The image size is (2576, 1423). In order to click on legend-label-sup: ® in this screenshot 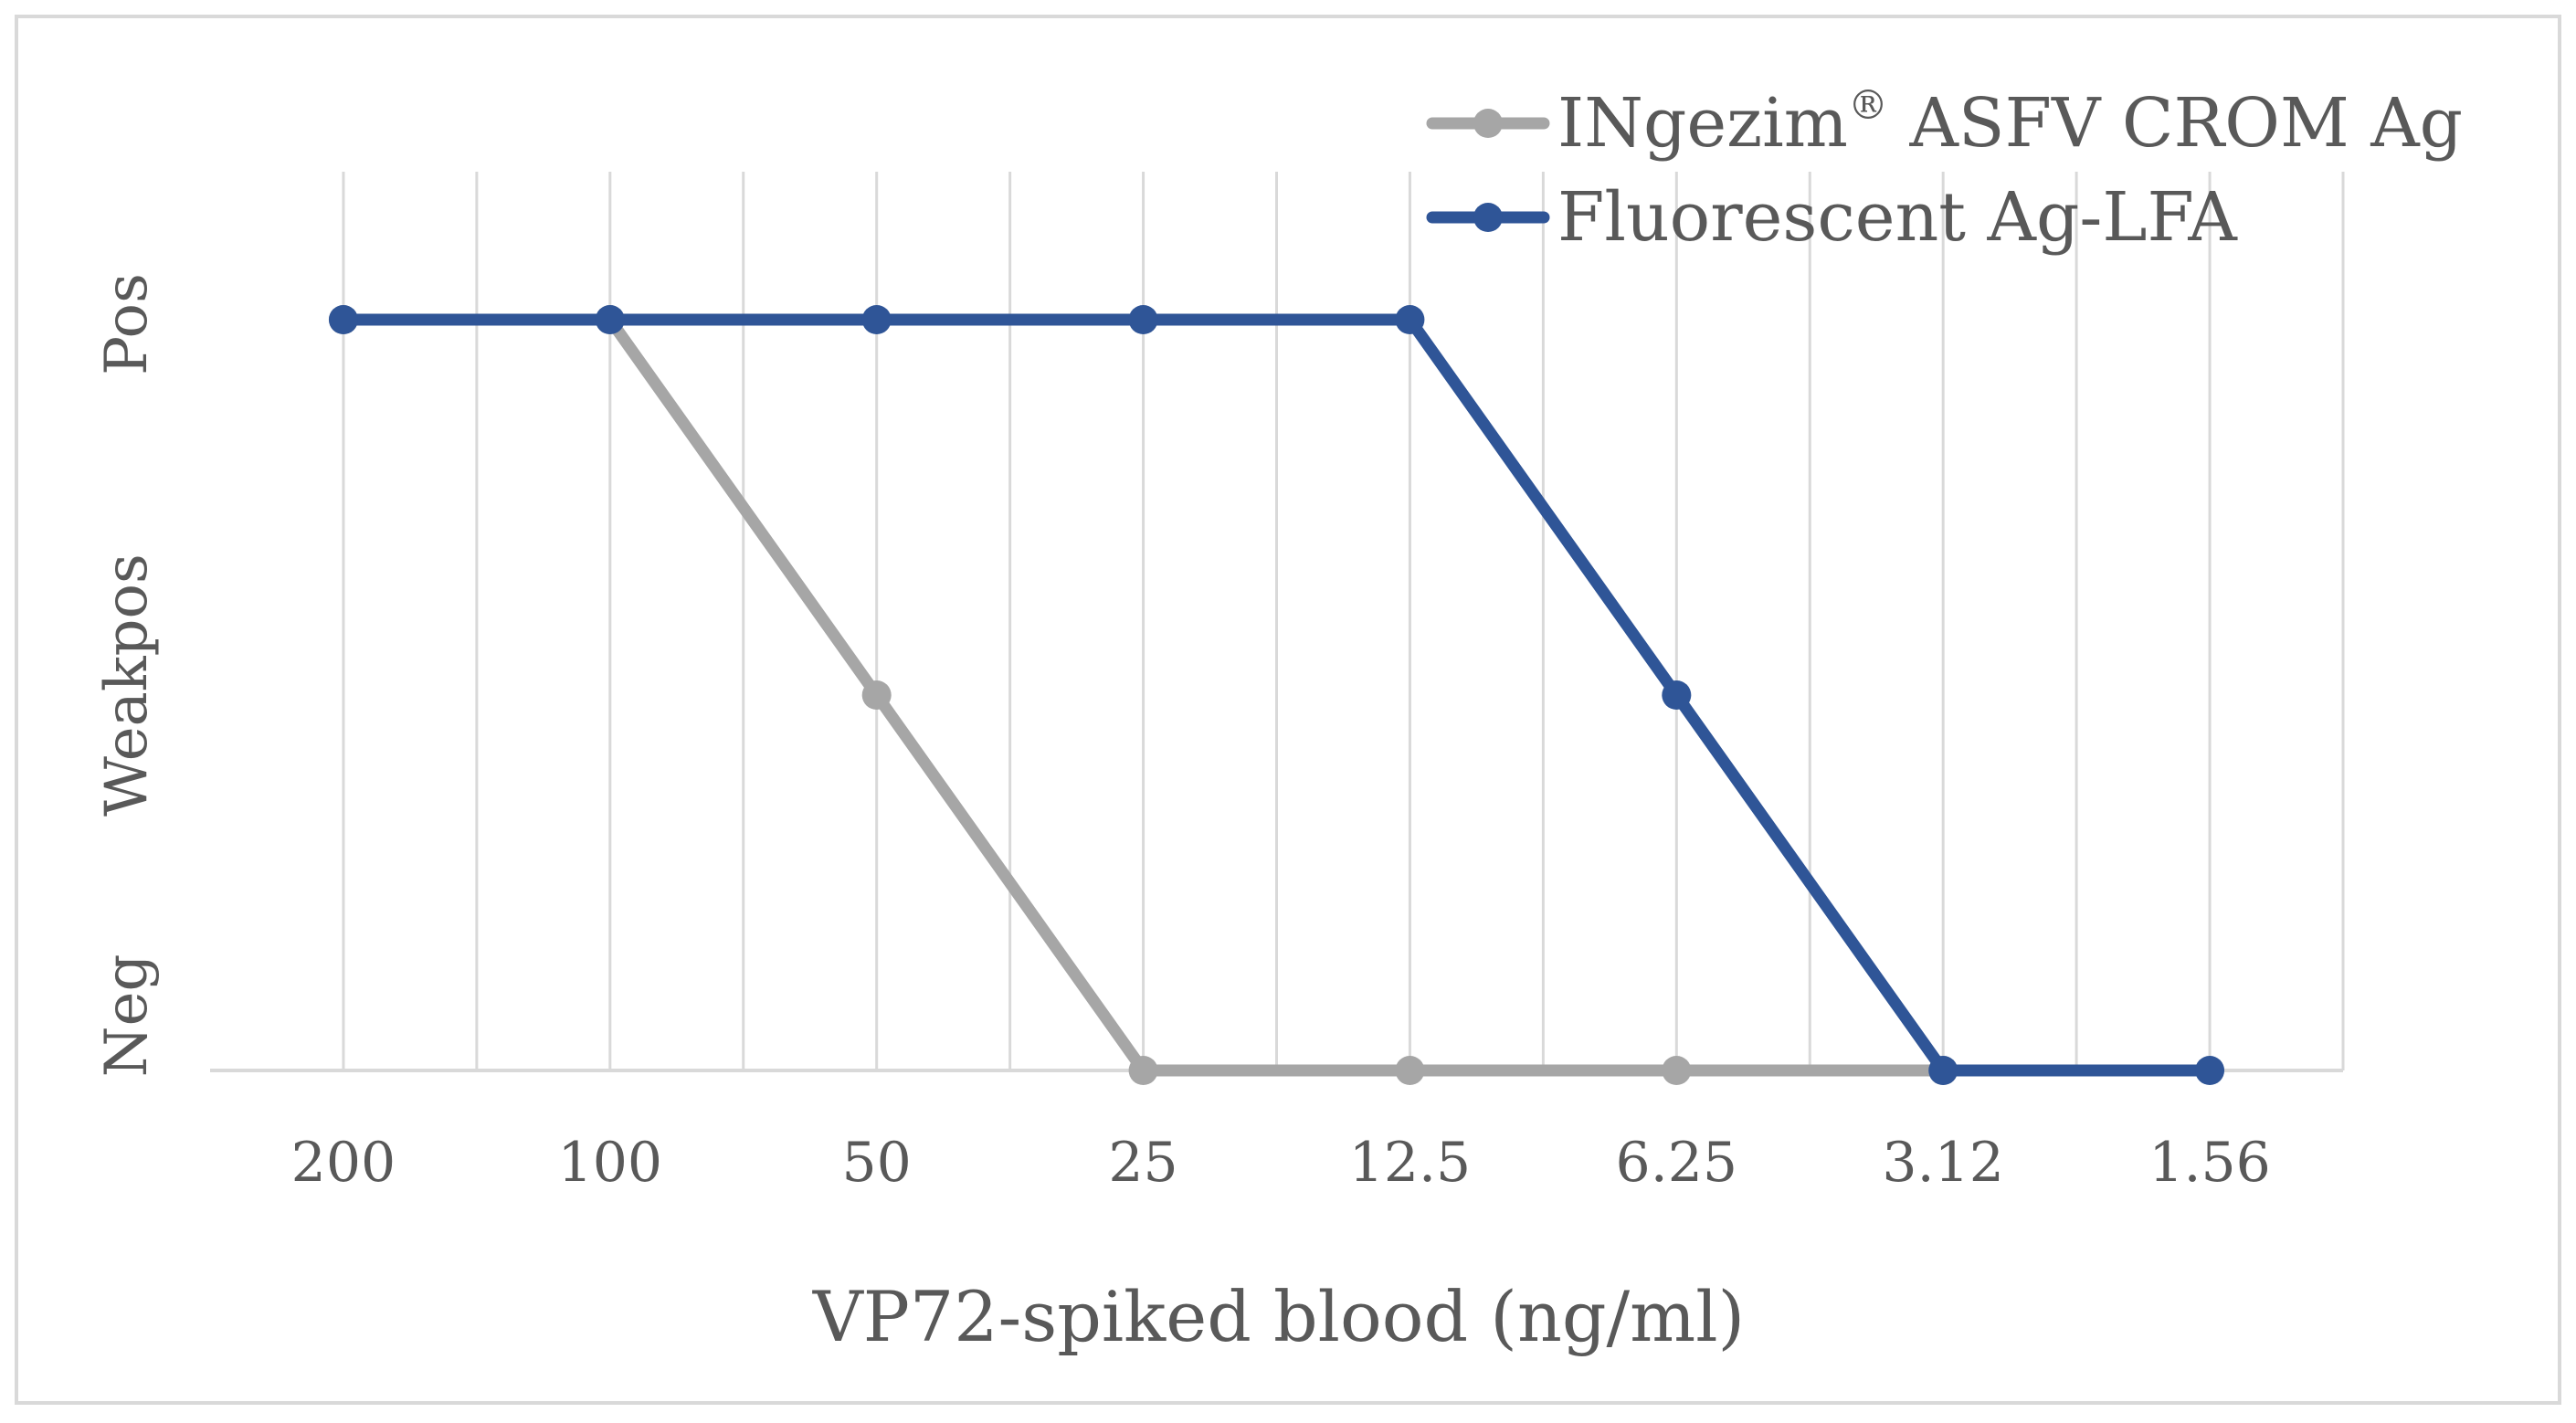, I will do `click(1868, 105)`.